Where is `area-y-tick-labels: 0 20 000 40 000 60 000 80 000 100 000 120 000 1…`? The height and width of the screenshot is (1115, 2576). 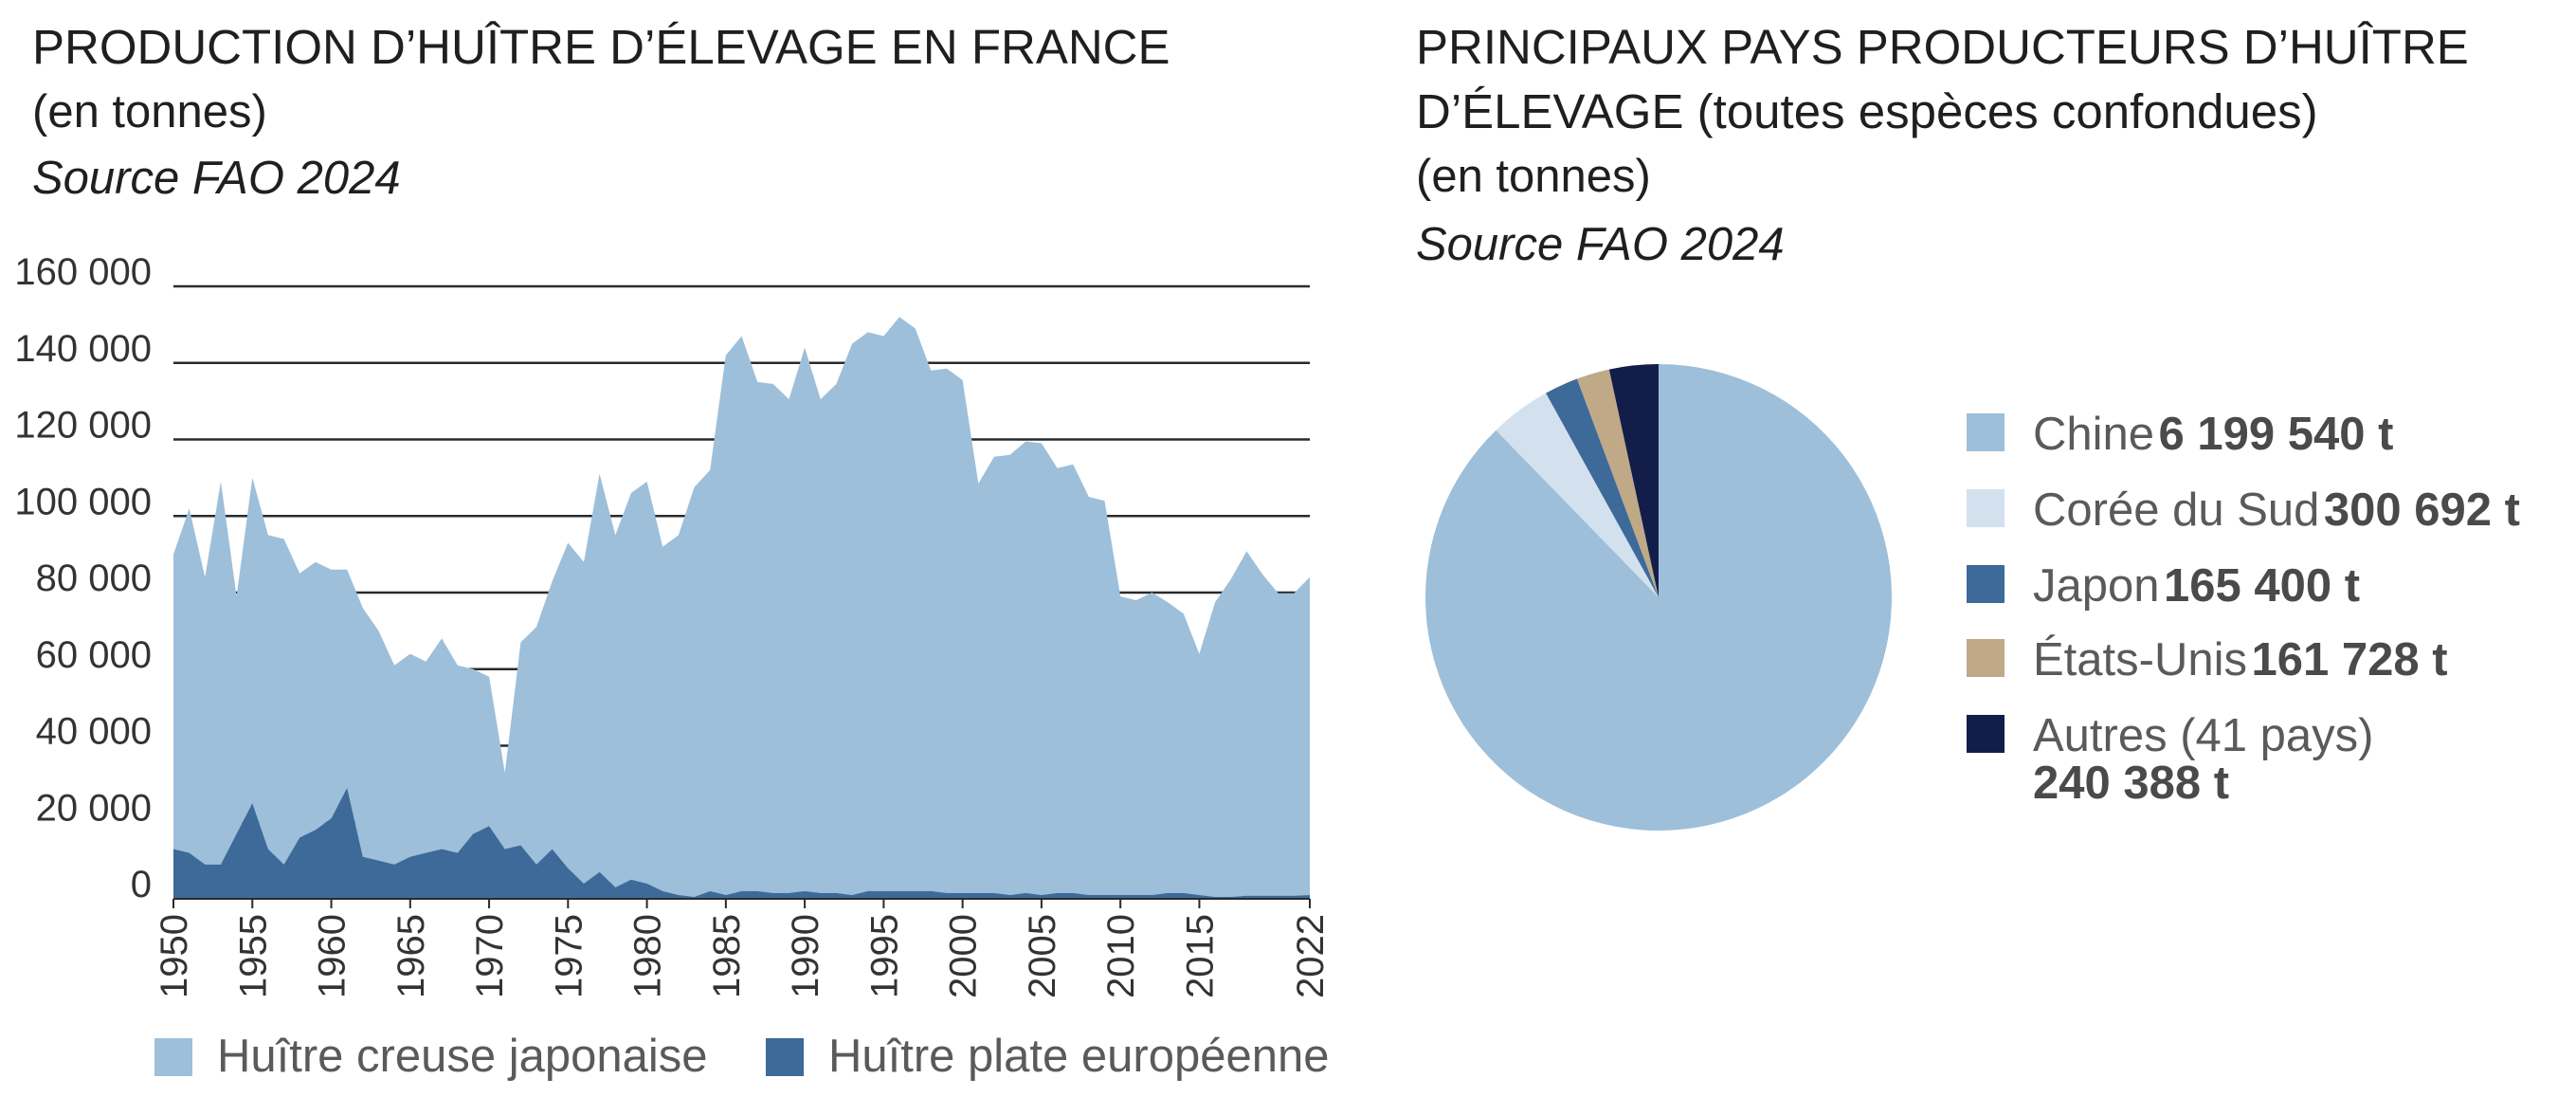 area-y-tick-labels: 0 20 000 40 000 60 000 80 000 100 000 120 000 1… is located at coordinates (83, 578).